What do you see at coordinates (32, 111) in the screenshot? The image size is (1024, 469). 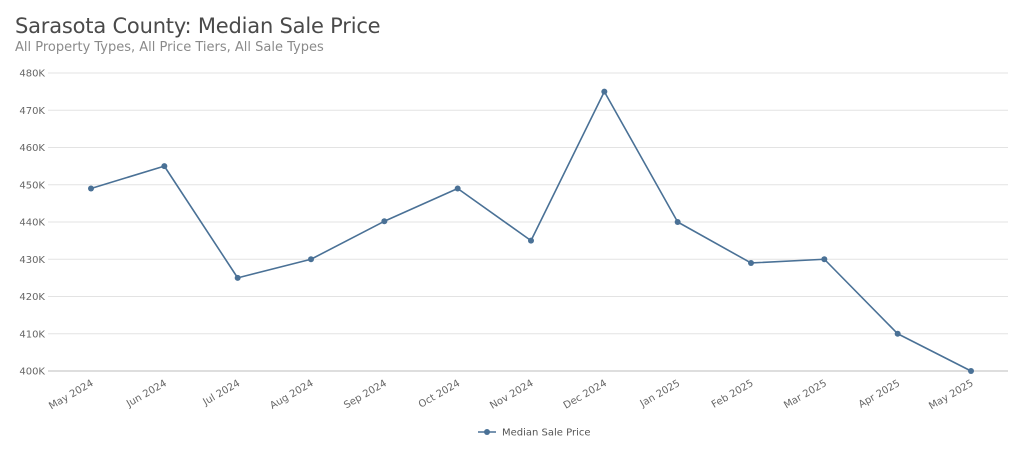 I see `y-tick-label: 470K` at bounding box center [32, 111].